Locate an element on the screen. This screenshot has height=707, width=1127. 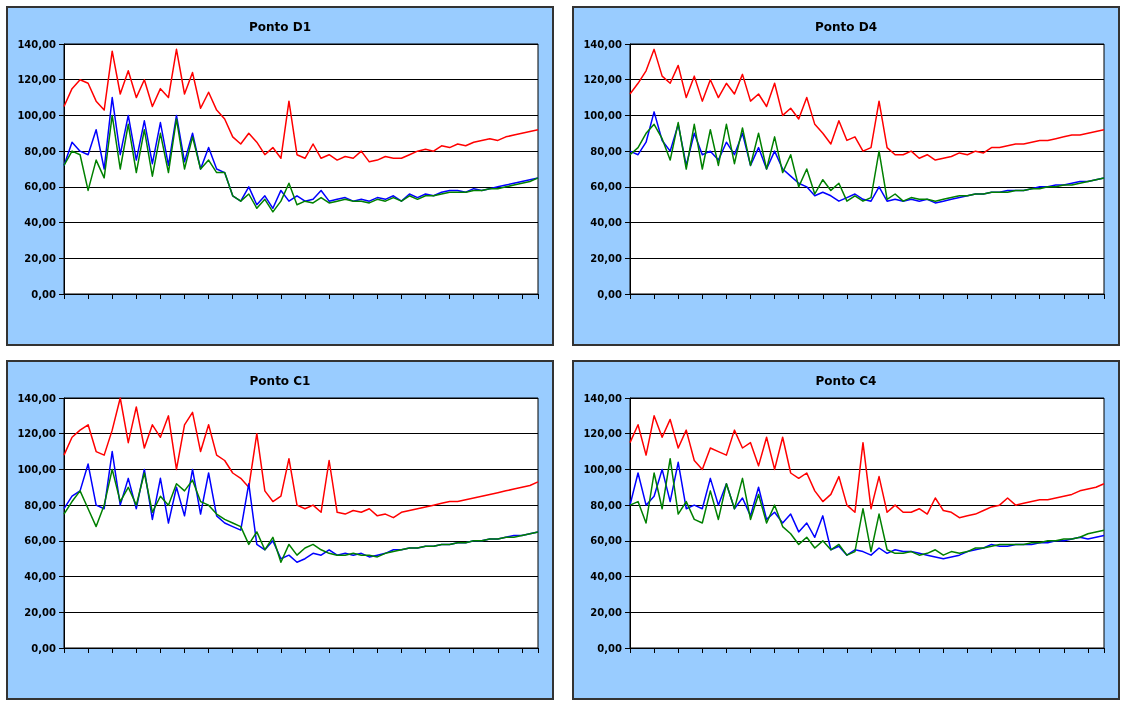
chart-title: Ponto C4 is located at coordinates (846, 380).